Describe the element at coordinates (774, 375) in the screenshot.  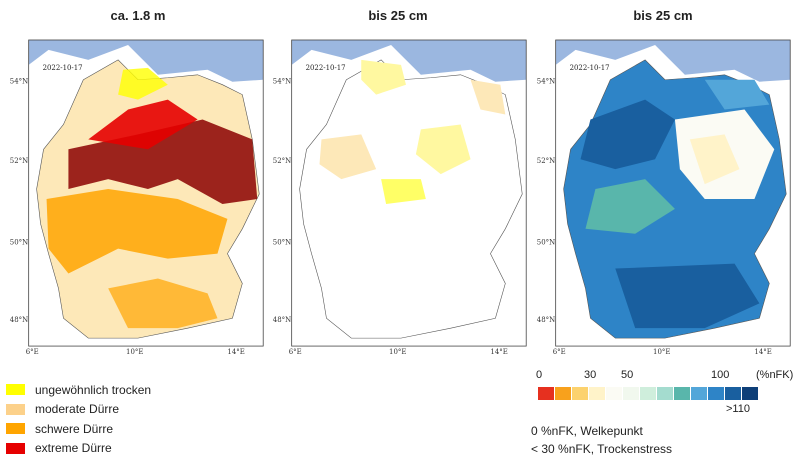
I see `scale-unit: (%nFK)` at that location.